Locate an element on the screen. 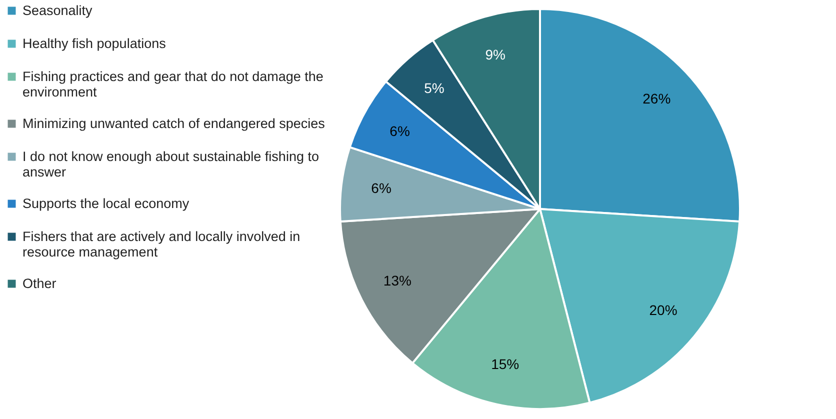  data-label: 5% is located at coordinates (434, 88).